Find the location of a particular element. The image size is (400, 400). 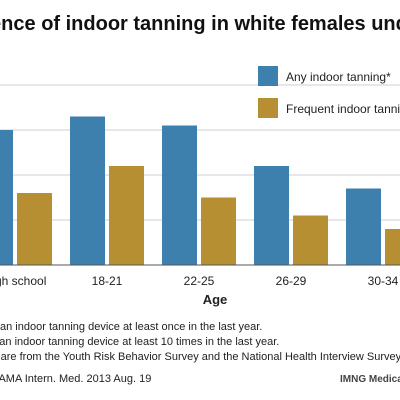

x-tick-labels: High school 18-21 22-25 26-29 30-34 is located at coordinates (199, 281).